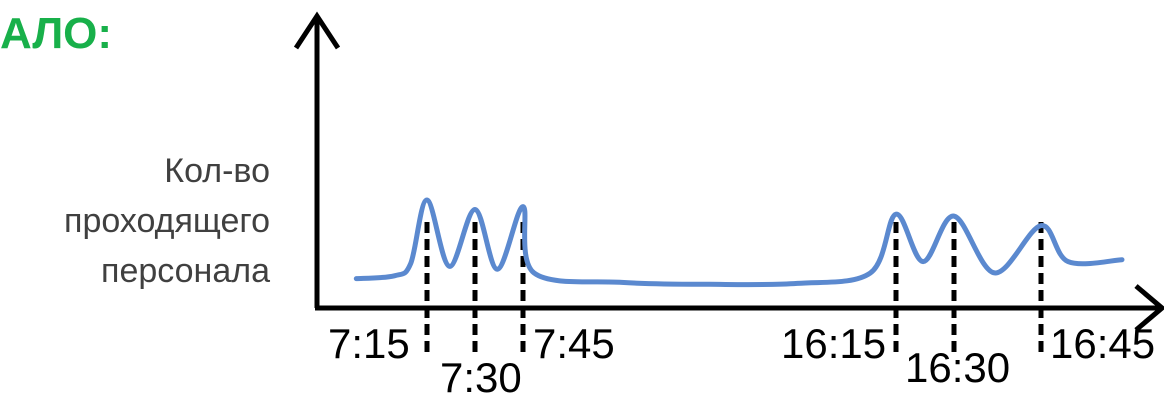 This screenshot has width=1164, height=395. What do you see at coordinates (957, 367) in the screenshot?
I see `x-tick-label: 16:30` at bounding box center [957, 367].